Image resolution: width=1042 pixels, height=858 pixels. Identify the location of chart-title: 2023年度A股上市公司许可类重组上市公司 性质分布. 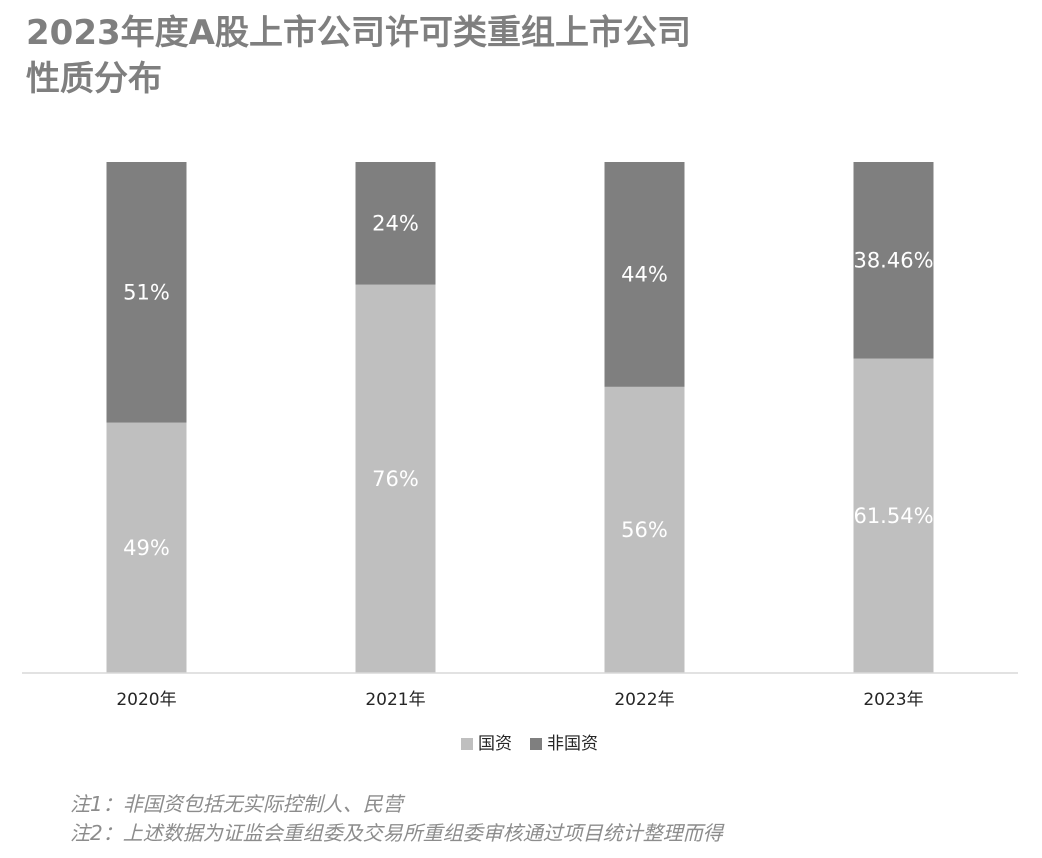
(358, 56).